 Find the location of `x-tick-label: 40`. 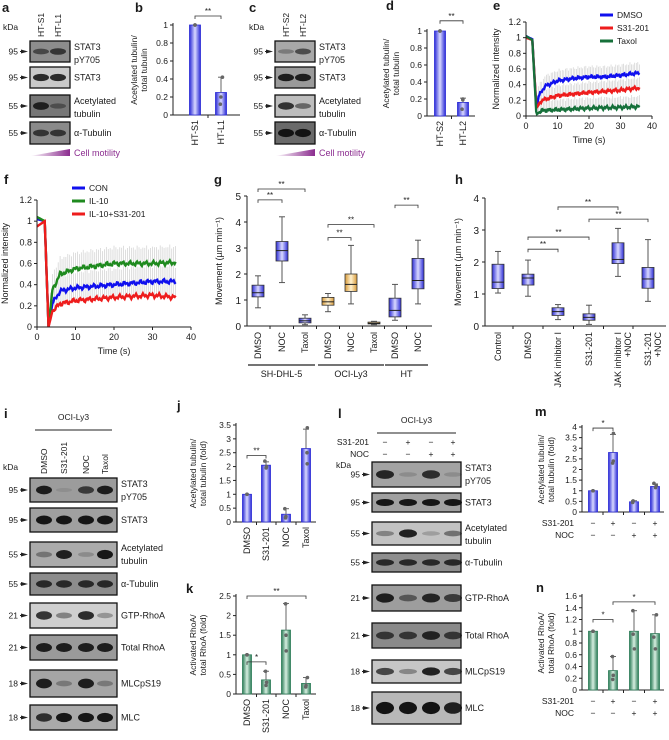

x-tick-label: 40 is located at coordinates (191, 337).